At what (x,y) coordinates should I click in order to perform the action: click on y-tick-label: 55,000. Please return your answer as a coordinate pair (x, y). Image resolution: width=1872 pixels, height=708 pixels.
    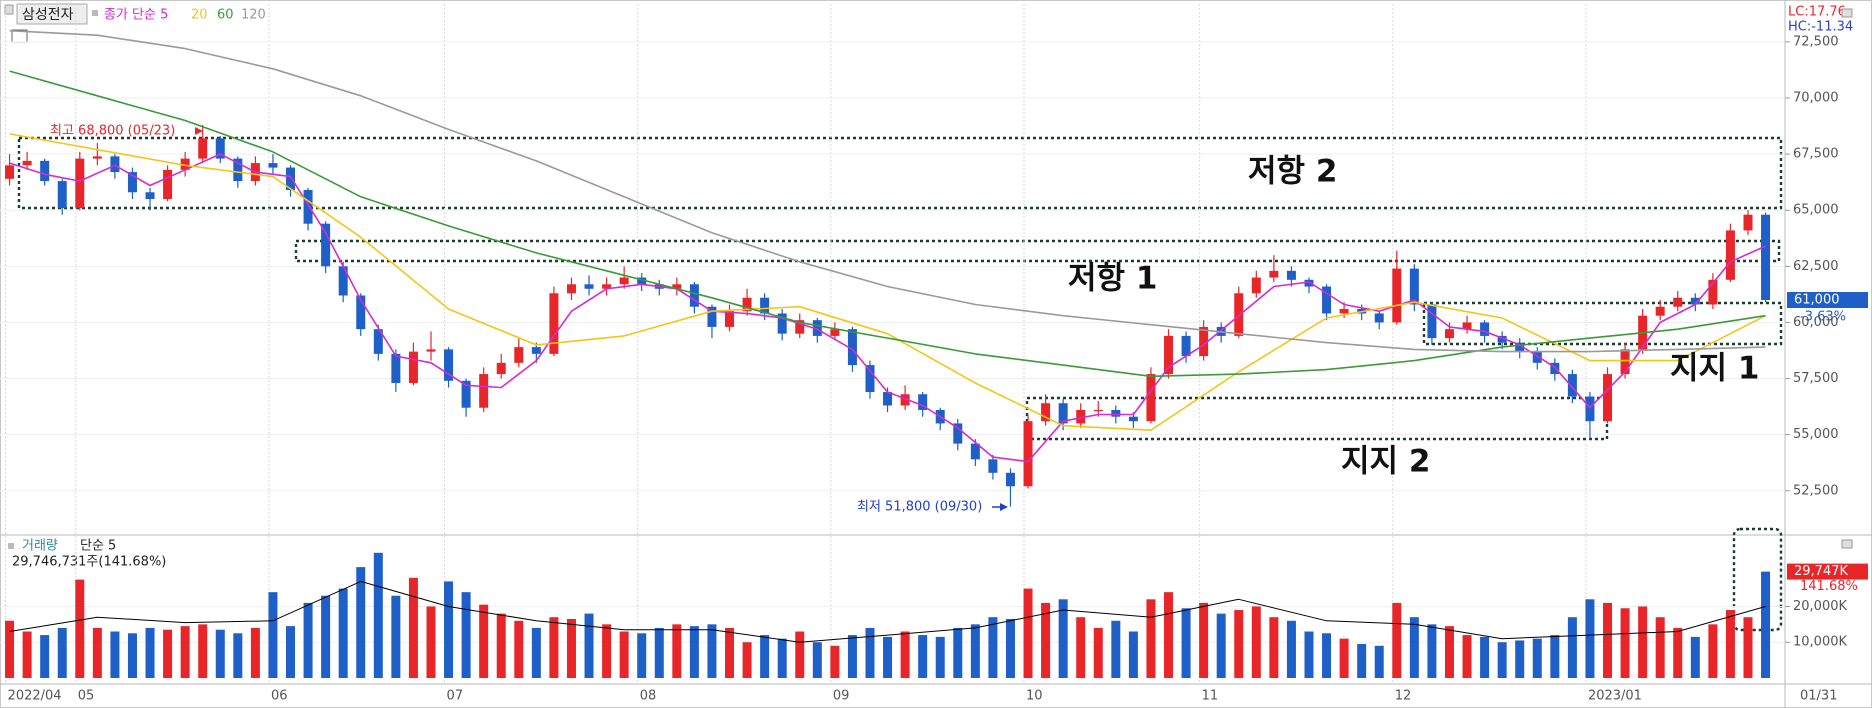
    Looking at the image, I should click on (1816, 434).